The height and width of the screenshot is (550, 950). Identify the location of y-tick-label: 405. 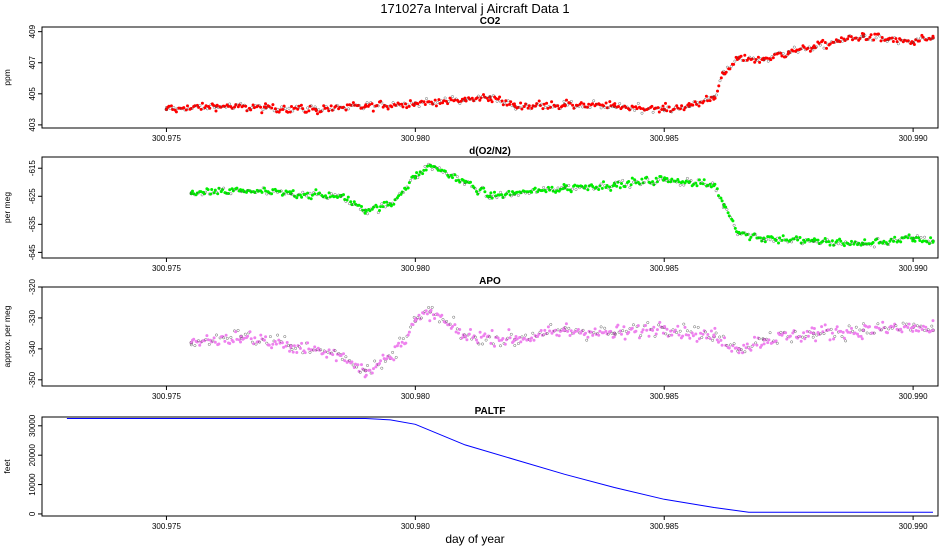
(32, 94).